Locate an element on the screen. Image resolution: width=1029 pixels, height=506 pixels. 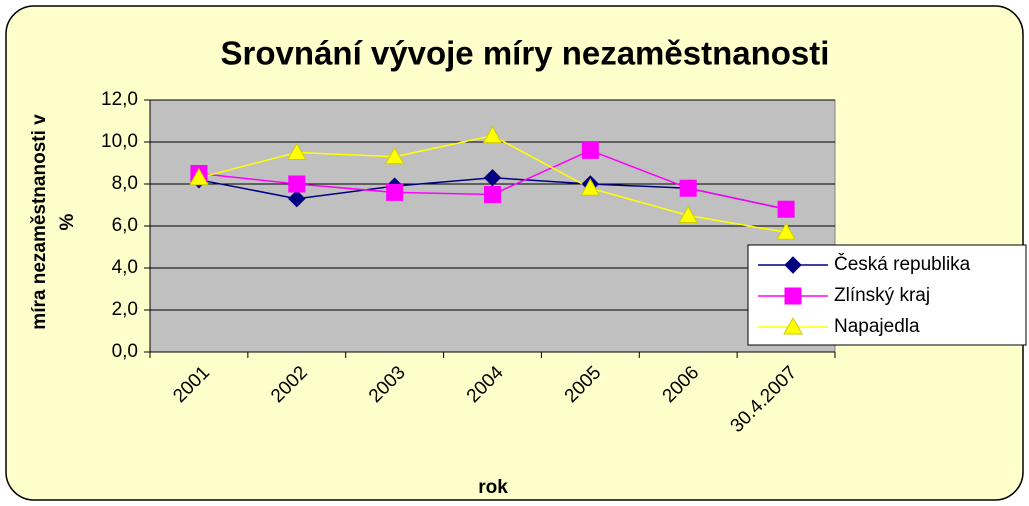
y-tick-label: 0,0 is located at coordinates (125, 351).